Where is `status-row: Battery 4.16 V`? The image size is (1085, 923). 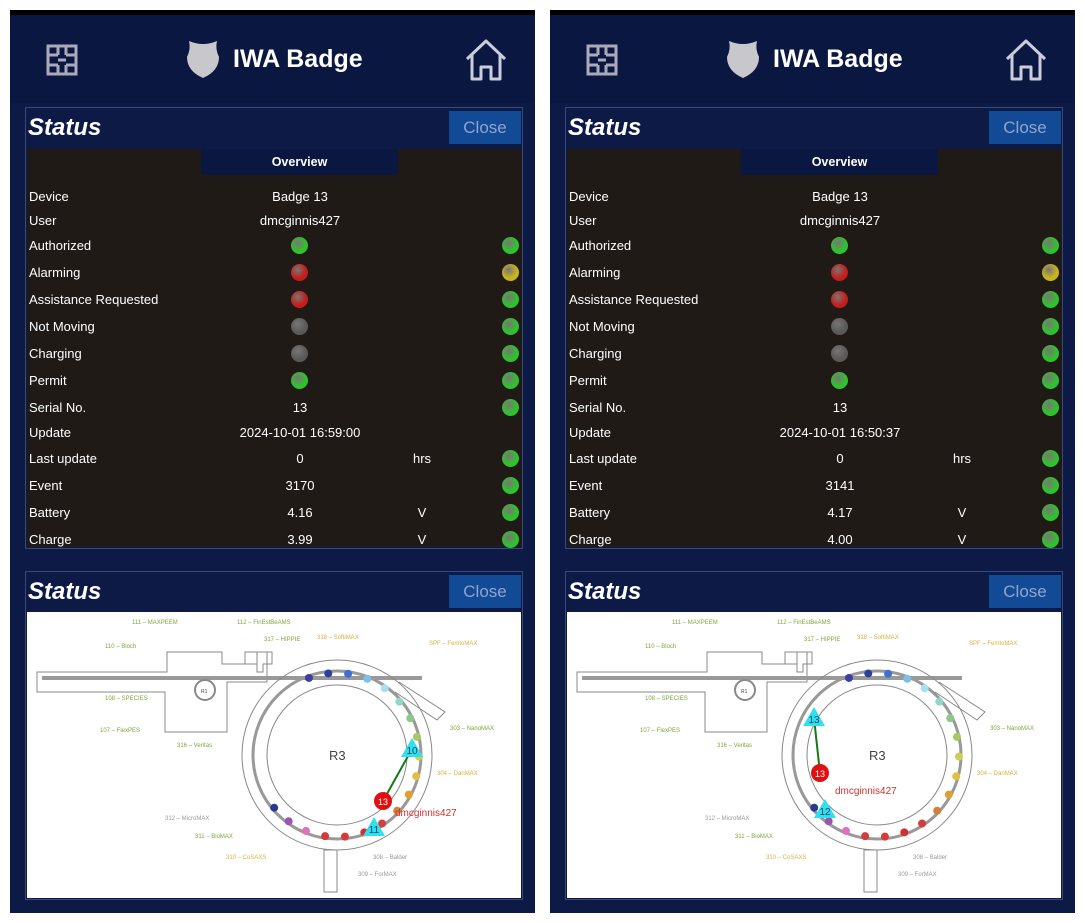 status-row: Battery 4.16 V is located at coordinates (274, 513).